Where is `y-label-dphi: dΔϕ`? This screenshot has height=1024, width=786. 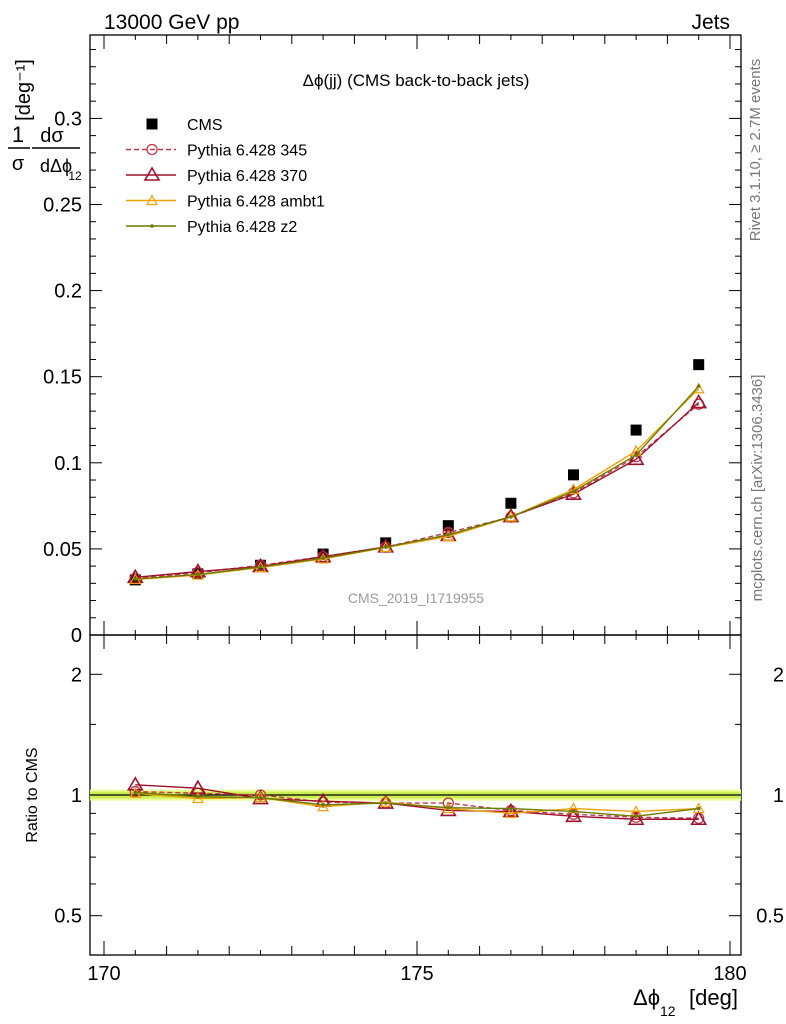
y-label-dphi: dΔϕ is located at coordinates (56, 166).